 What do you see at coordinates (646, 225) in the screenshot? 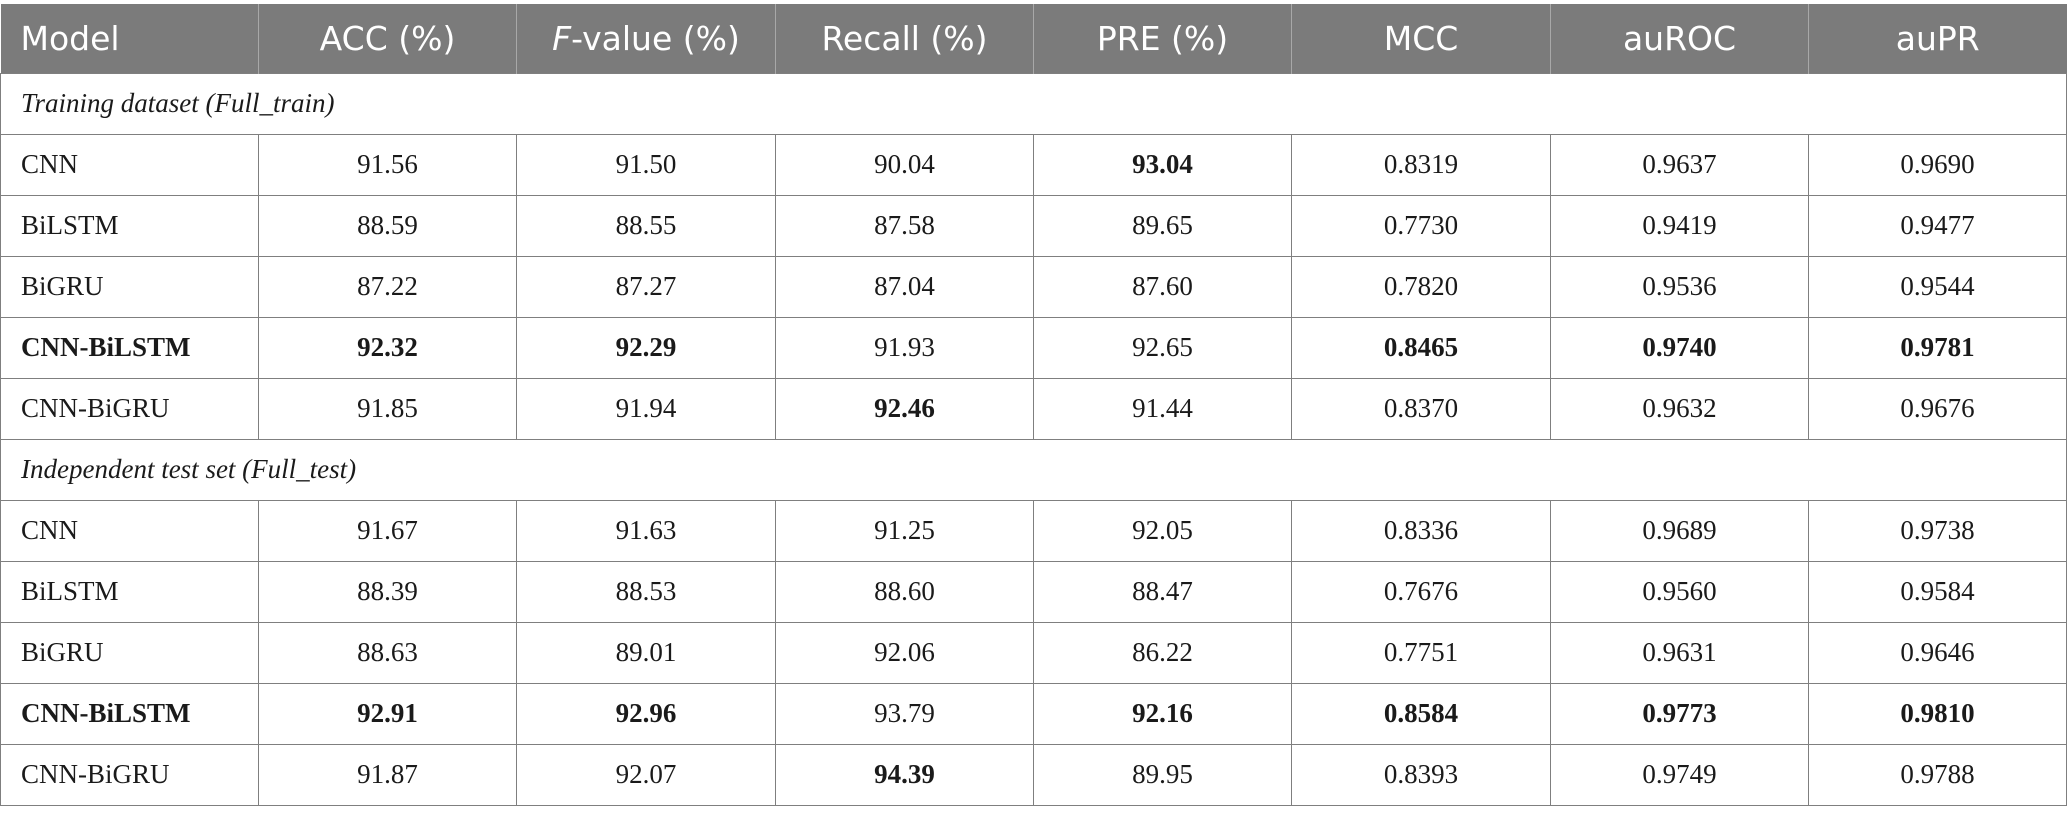
I see `cell-fvalue: 88.55` at bounding box center [646, 225].